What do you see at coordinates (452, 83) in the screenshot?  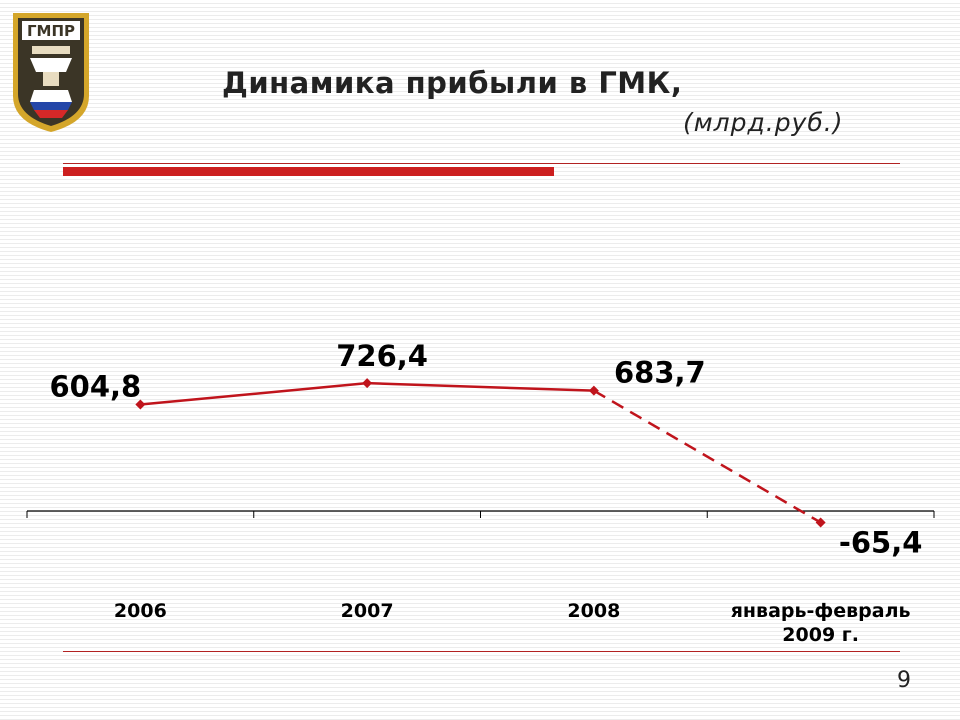 I see `chart-title: Динамика прибыли в ГМК,` at bounding box center [452, 83].